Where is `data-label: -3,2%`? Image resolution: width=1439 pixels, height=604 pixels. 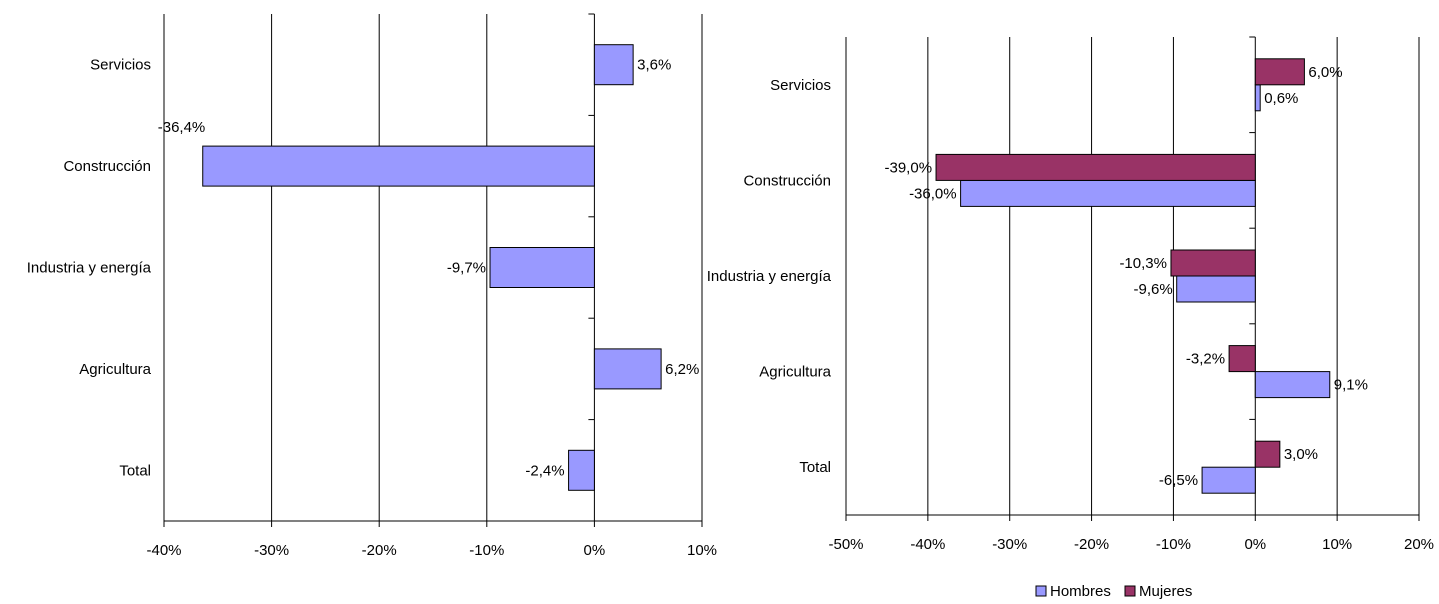 data-label: -3,2% is located at coordinates (1205, 359).